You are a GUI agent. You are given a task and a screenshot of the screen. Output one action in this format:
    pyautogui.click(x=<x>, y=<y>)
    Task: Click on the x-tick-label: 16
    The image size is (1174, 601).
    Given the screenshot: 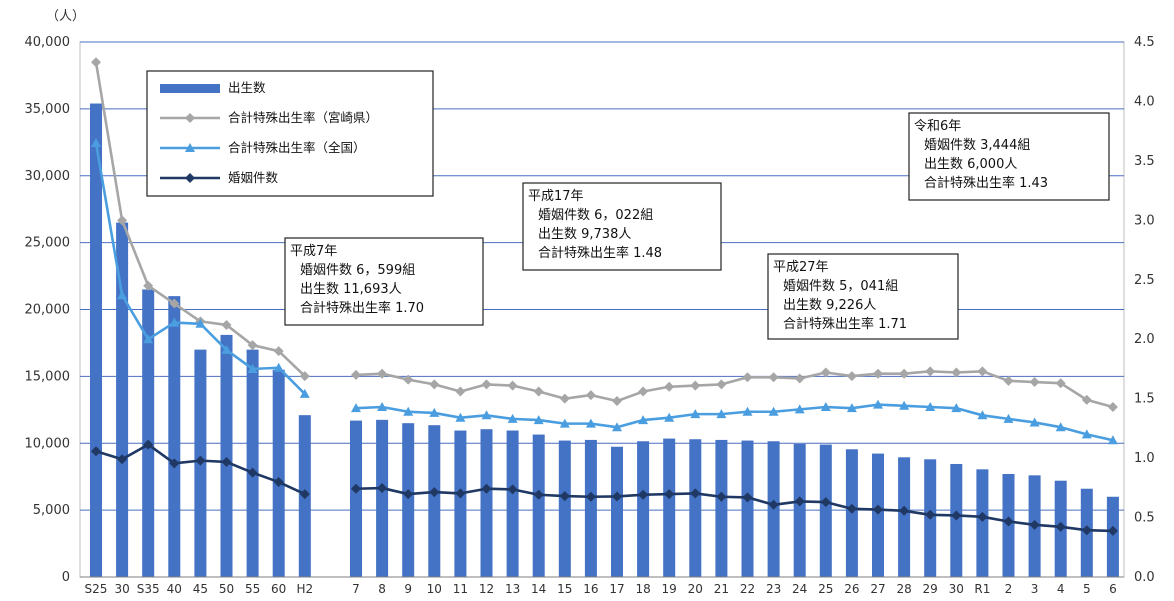 What is the action you would take?
    pyautogui.click(x=590, y=589)
    